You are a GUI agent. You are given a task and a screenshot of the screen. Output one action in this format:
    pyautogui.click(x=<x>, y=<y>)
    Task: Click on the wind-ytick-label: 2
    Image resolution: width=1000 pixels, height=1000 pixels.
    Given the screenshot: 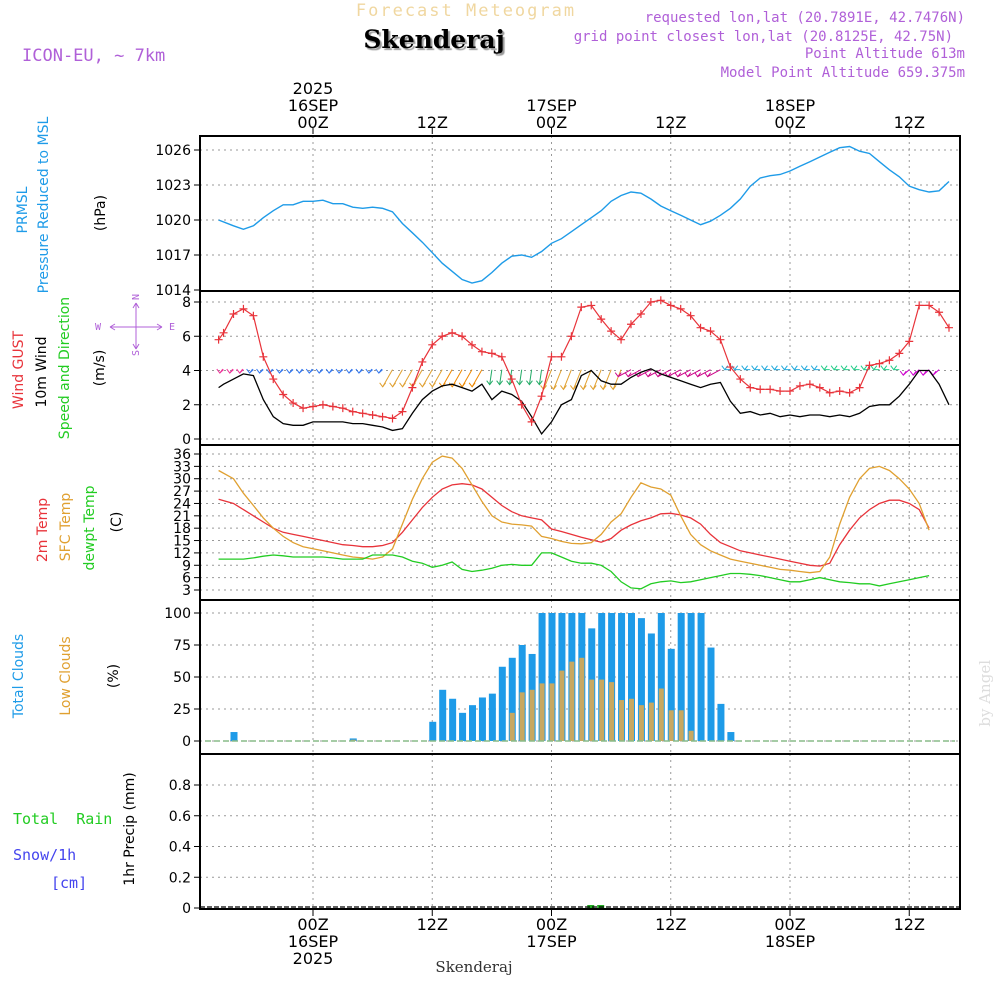 What is the action you would take?
    pyautogui.click(x=186, y=406)
    